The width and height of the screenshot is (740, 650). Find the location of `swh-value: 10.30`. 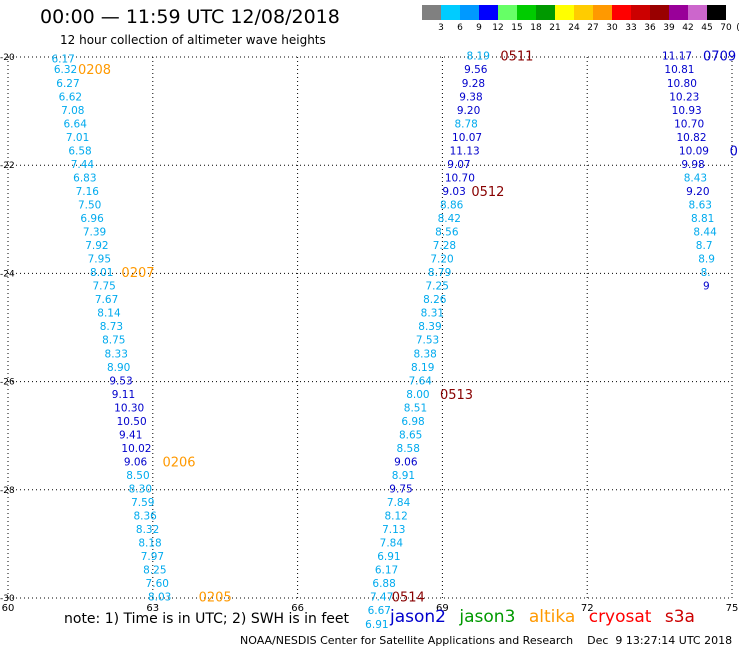

swh-value: 10.30 is located at coordinates (129, 408).